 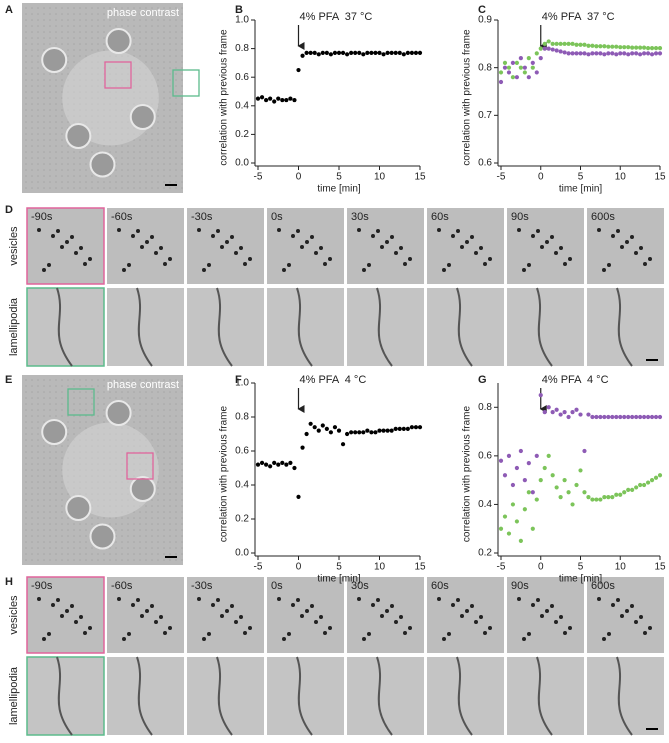 What do you see at coordinates (242, 417) in the screenshot?
I see `y-tick-label: 0.8` at bounding box center [242, 417].